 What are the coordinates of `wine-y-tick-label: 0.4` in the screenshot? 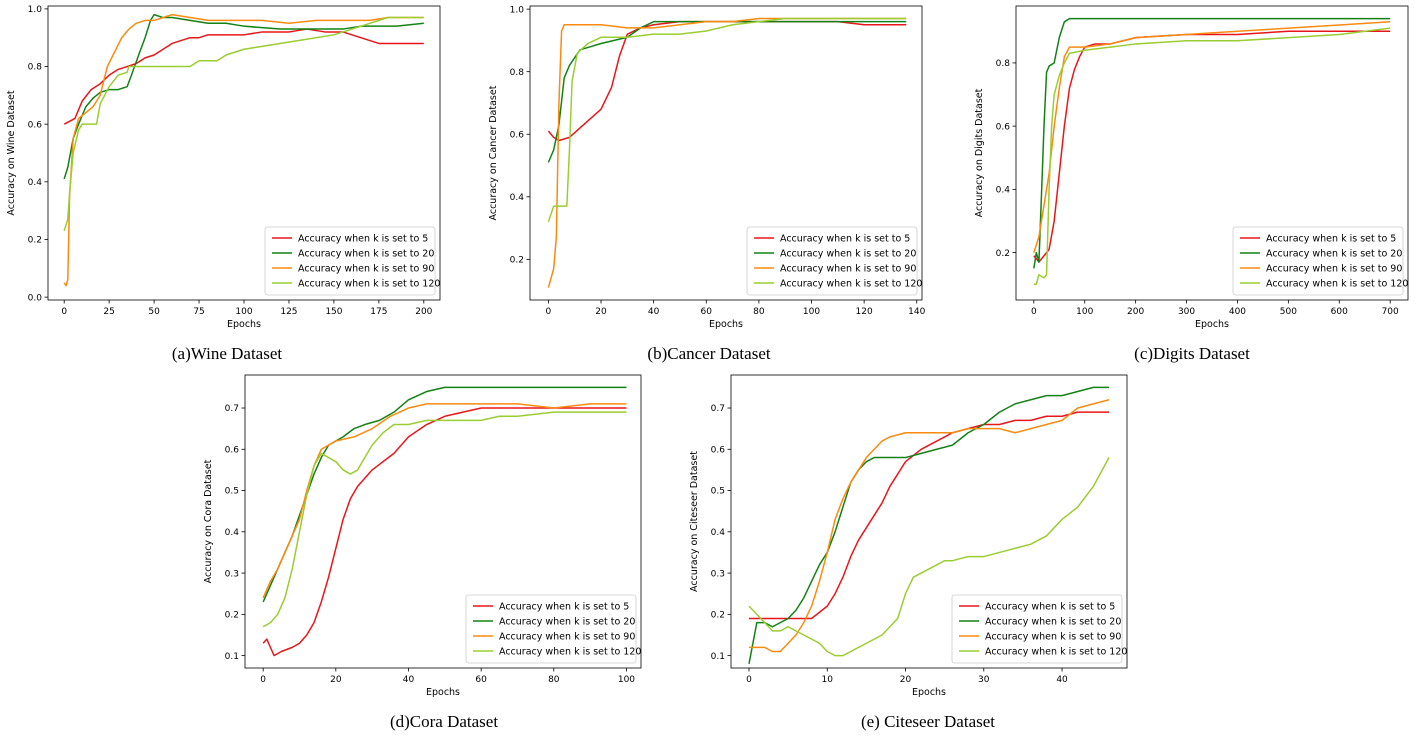 It's located at (35, 183).